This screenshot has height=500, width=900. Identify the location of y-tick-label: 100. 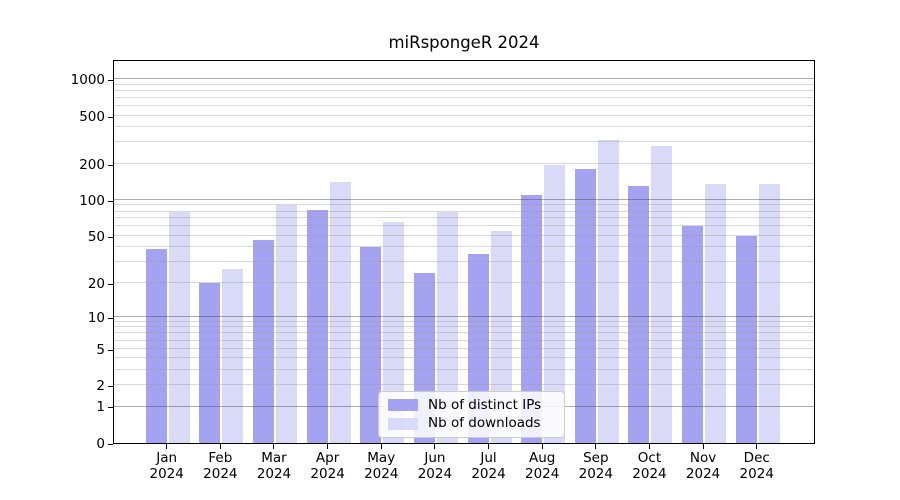
(92, 200).